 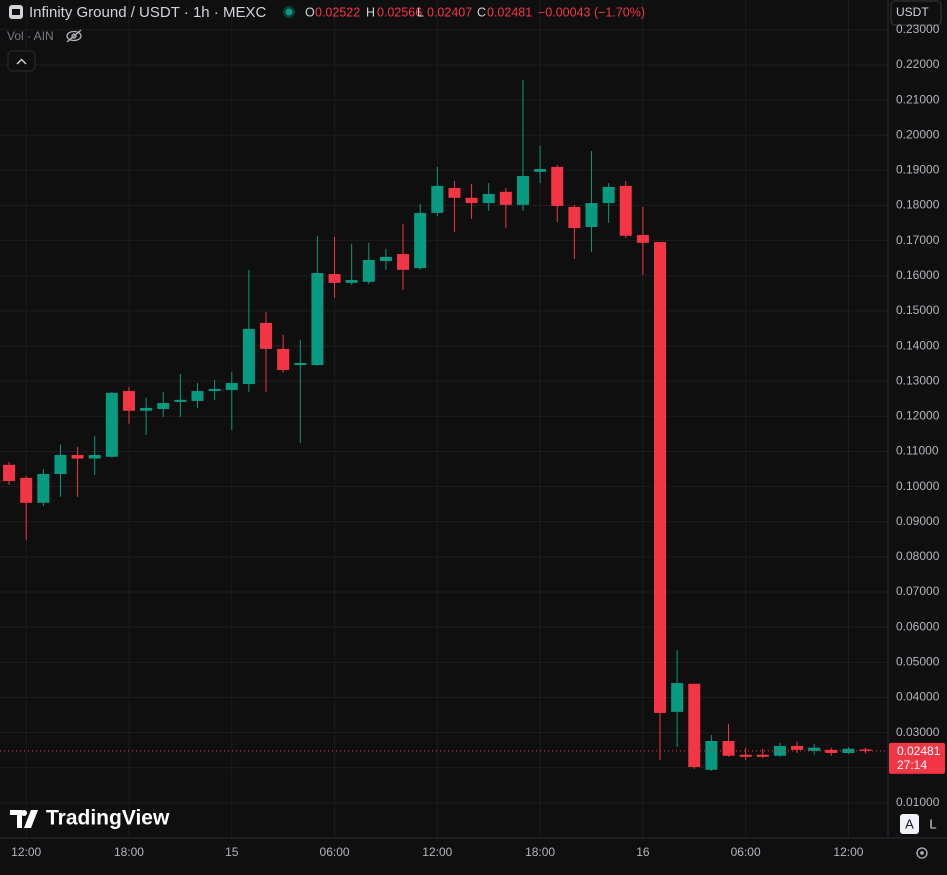 What do you see at coordinates (918, 380) in the screenshot?
I see `y-tick-label: 0.13000` at bounding box center [918, 380].